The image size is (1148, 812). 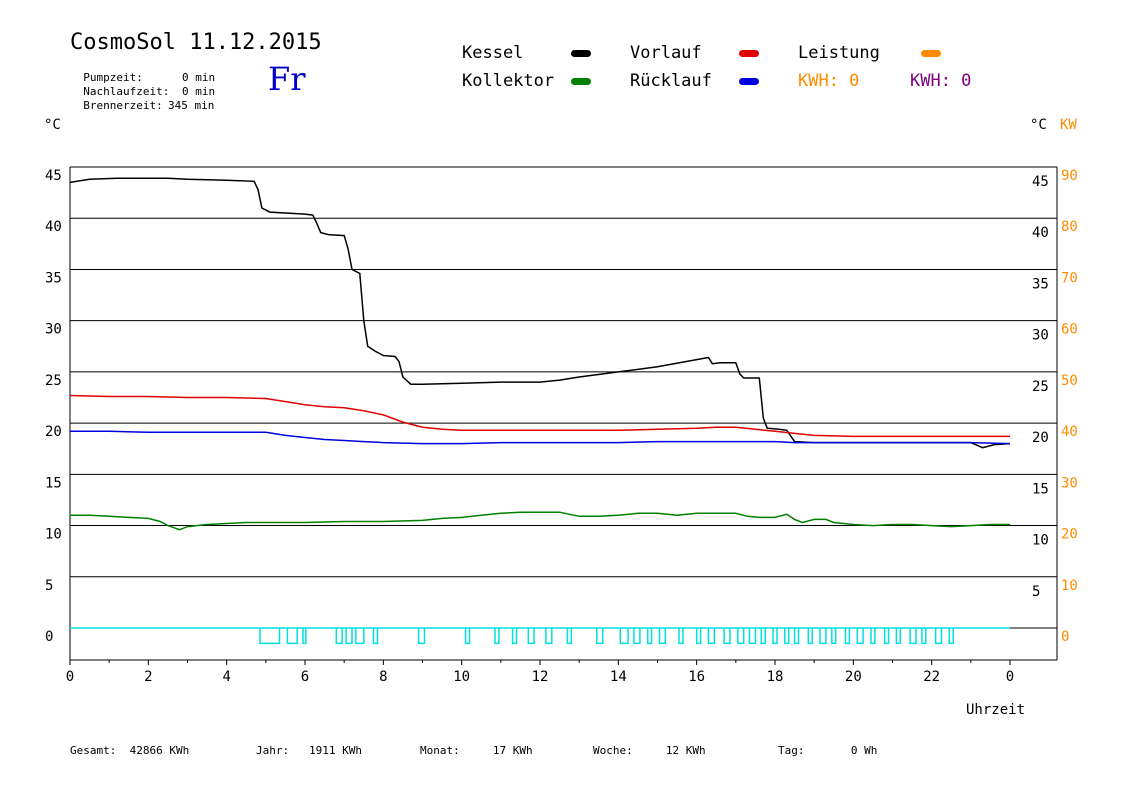 What do you see at coordinates (53, 535) in the screenshot?
I see `y-tick-label: 10` at bounding box center [53, 535].